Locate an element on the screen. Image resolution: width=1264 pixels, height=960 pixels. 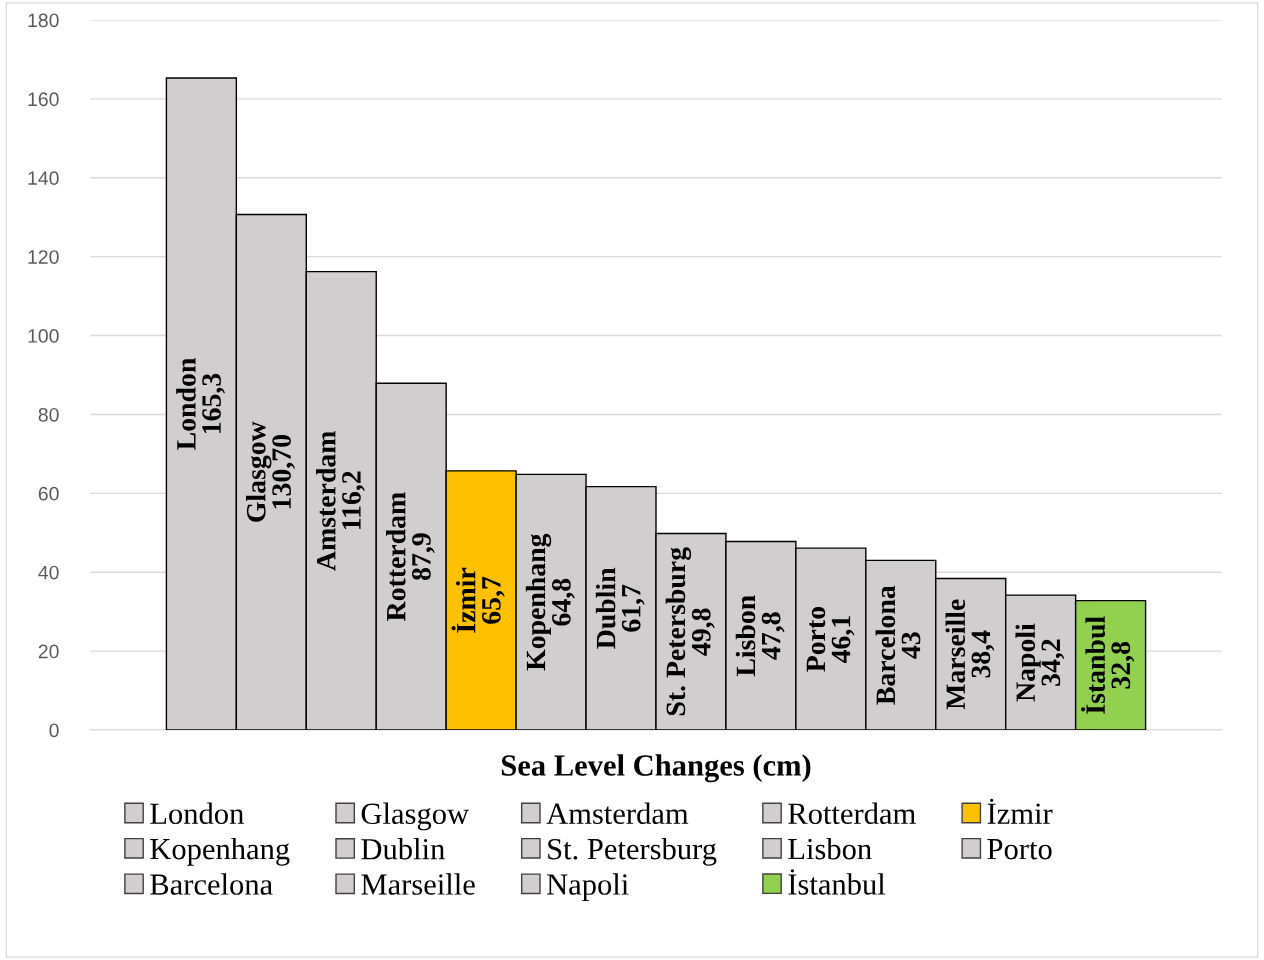
y-tick-label: 160 is located at coordinates (43, 99).